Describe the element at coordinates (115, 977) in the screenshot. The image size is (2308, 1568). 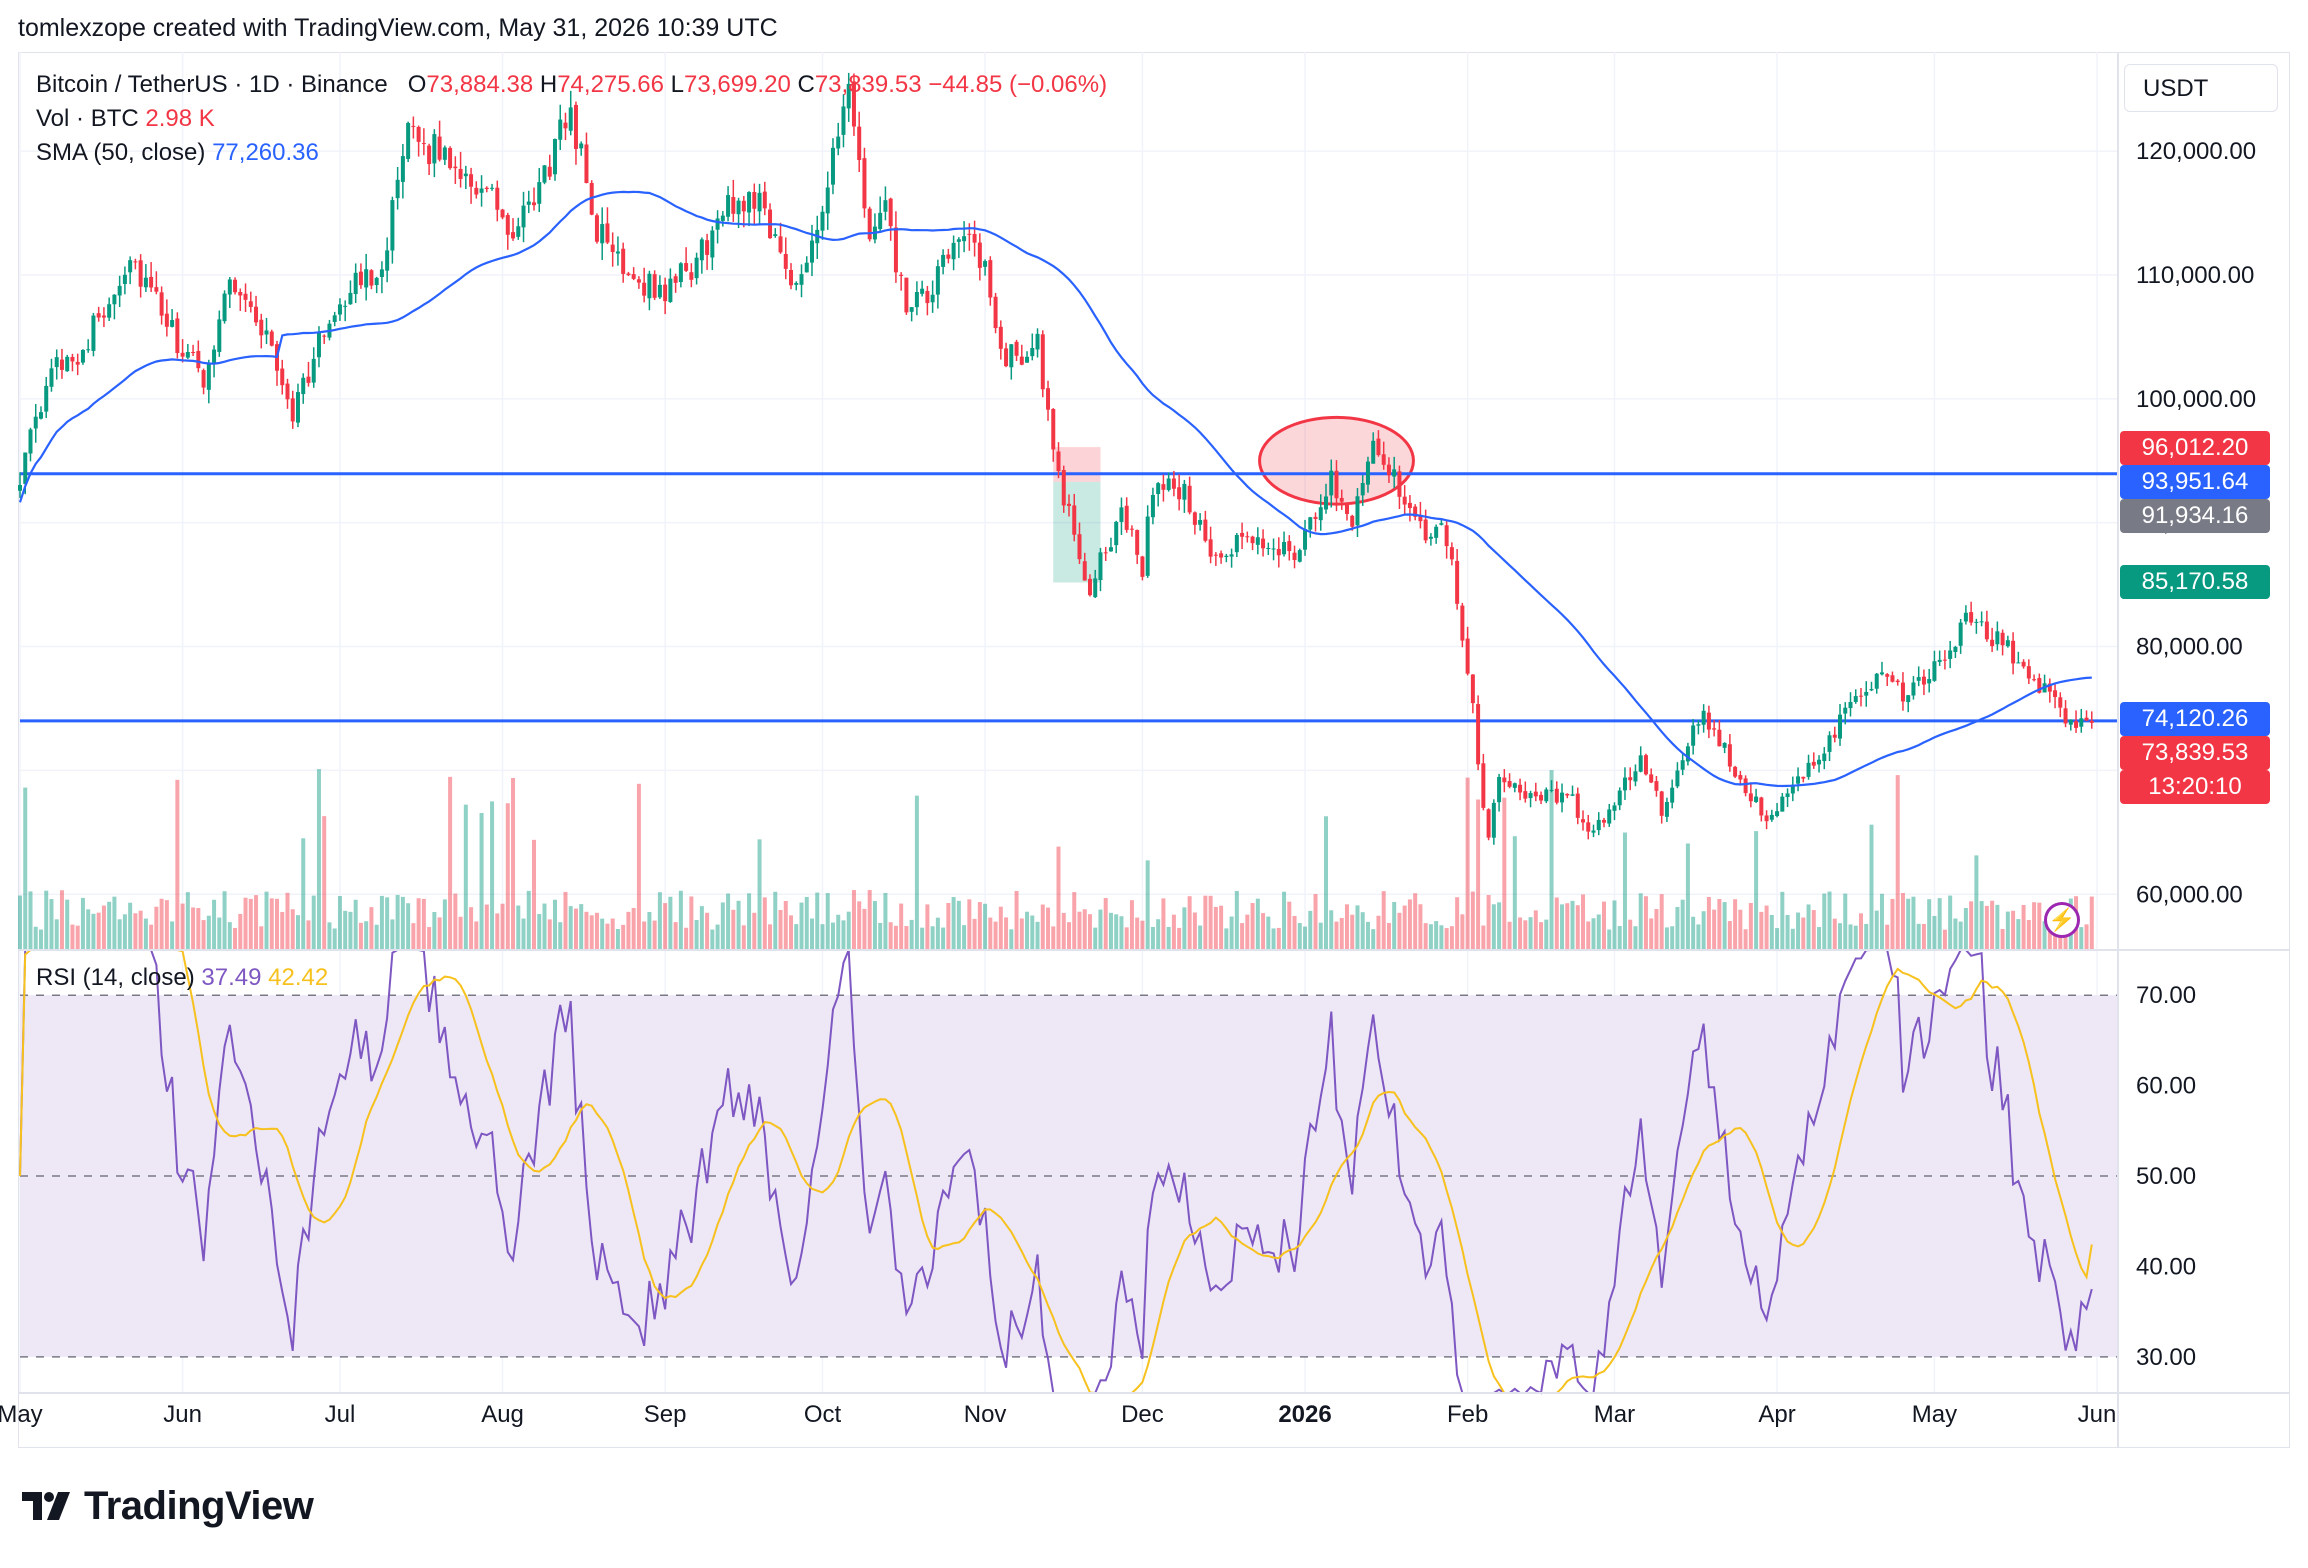
I see `rsi-label: RSI (14, close)` at that location.